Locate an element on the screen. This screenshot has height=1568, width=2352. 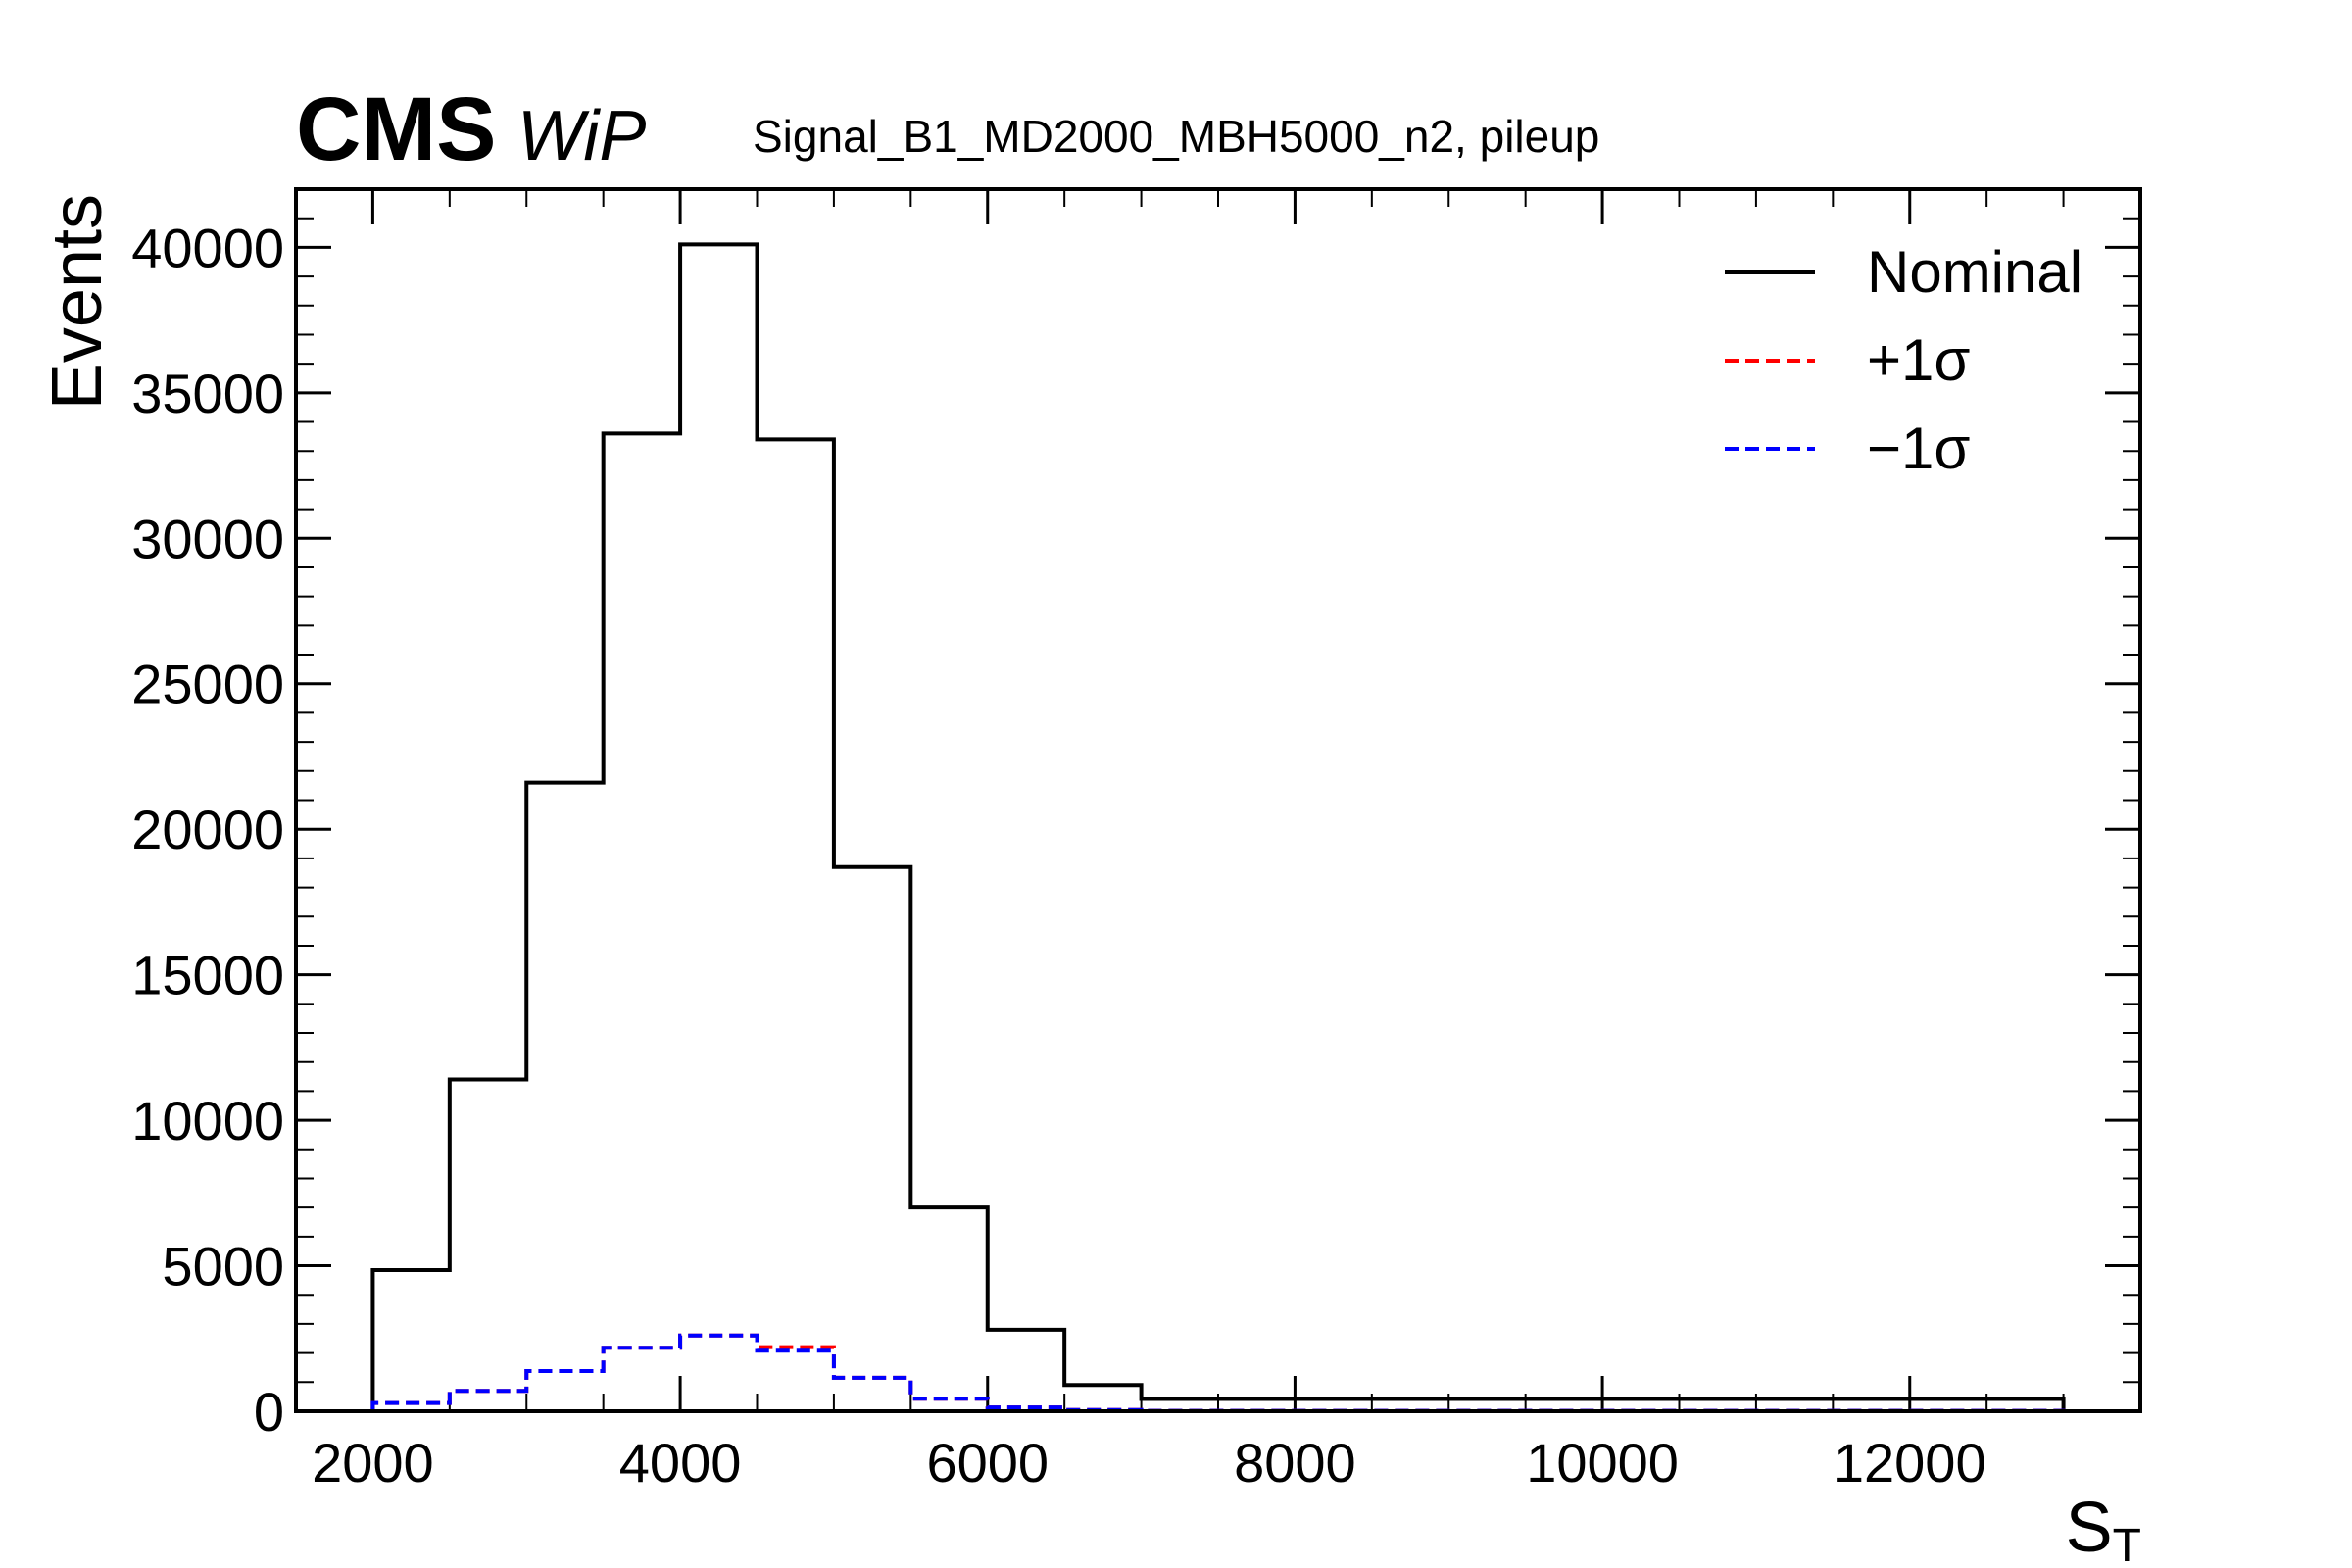
y-axis-label: Events is located at coordinates (77, 302).